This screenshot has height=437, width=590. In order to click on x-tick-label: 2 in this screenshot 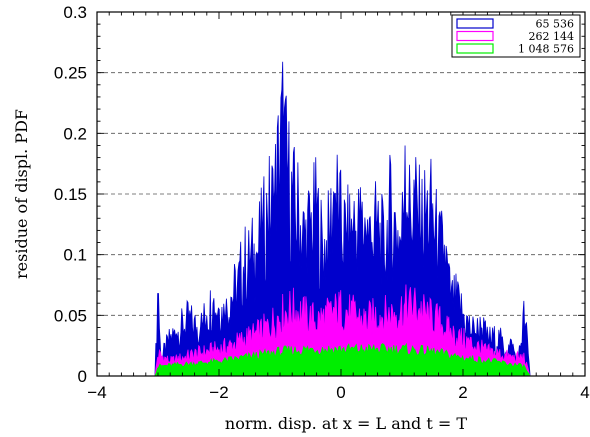, I will do `click(462, 392)`.